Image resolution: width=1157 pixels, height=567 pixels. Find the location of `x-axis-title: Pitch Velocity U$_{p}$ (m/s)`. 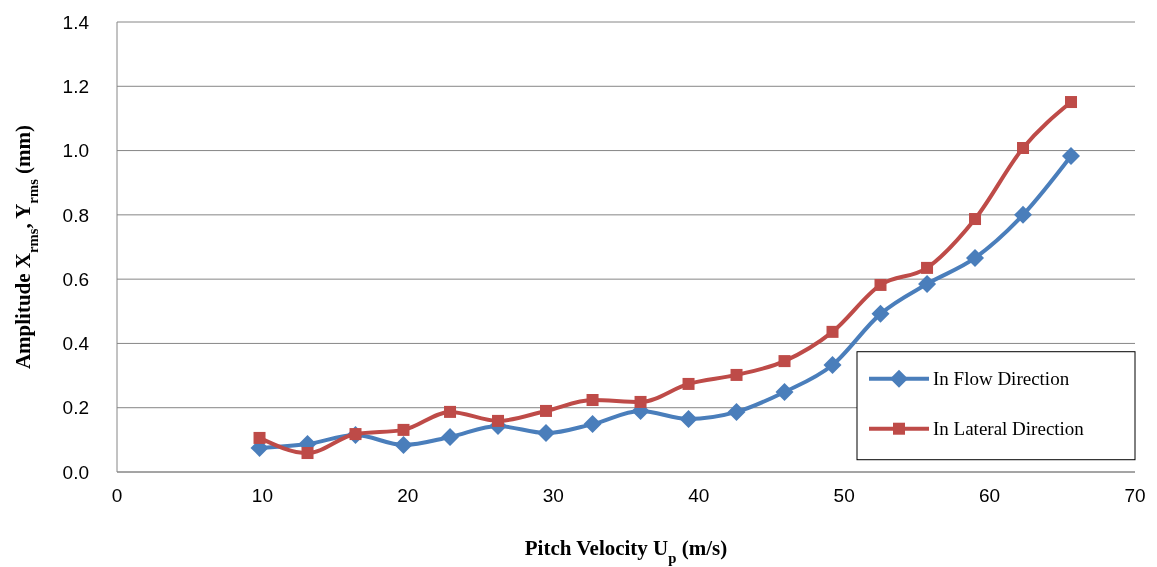

x-axis-title: Pitch Velocity U$_{p}$ (m/s) is located at coordinates (626, 551).